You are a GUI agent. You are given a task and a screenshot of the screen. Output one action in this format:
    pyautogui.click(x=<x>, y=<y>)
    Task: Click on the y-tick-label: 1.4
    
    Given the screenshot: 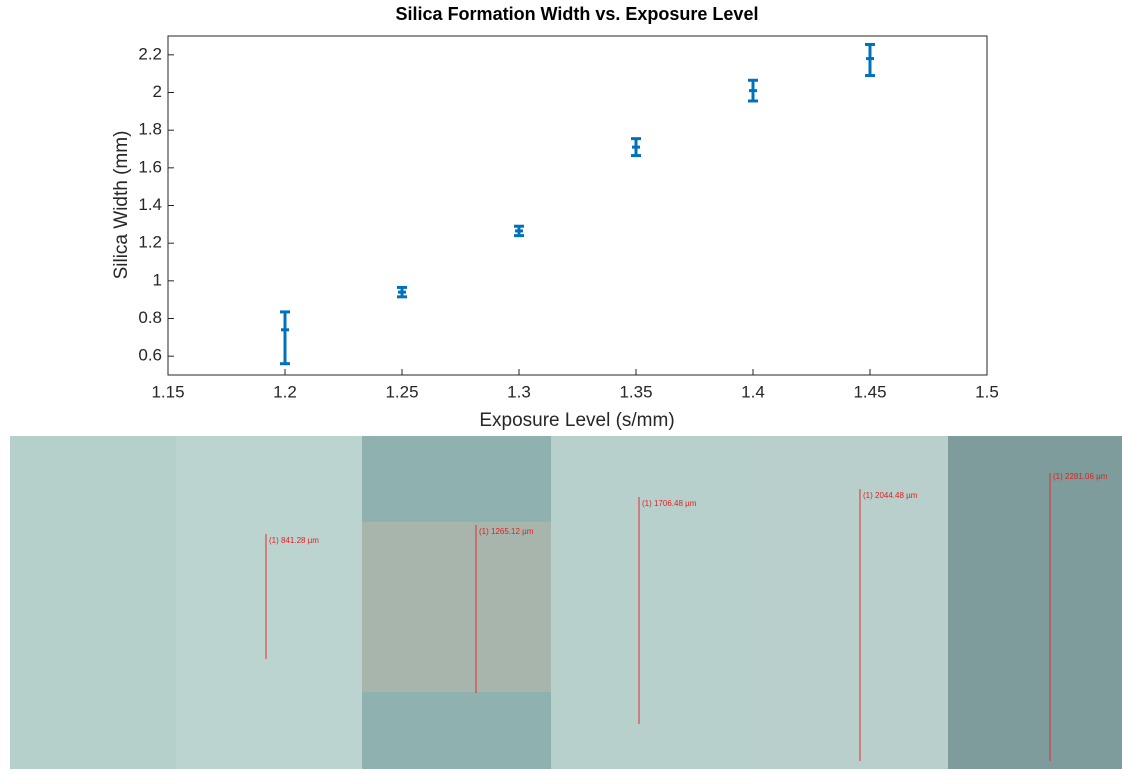 What is the action you would take?
    pyautogui.click(x=150, y=204)
    